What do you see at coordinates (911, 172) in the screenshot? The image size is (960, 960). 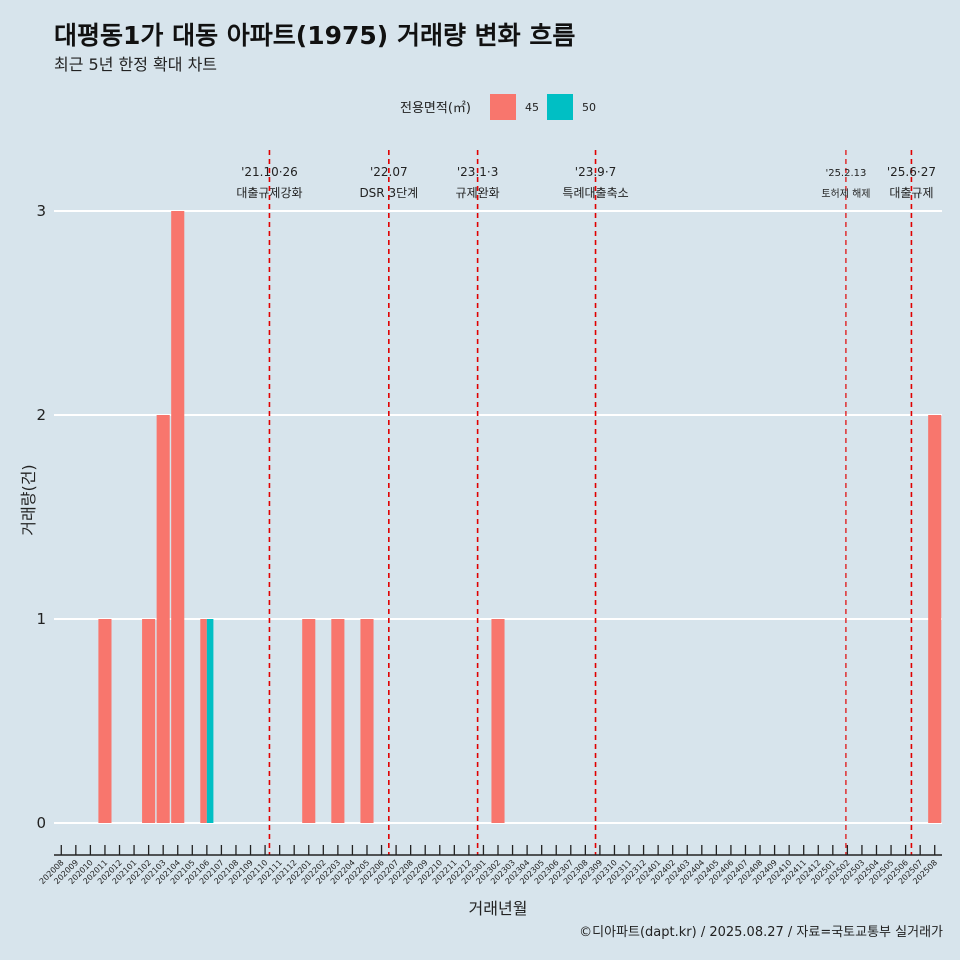 I see `annotation-date: '25.6·27` at bounding box center [911, 172].